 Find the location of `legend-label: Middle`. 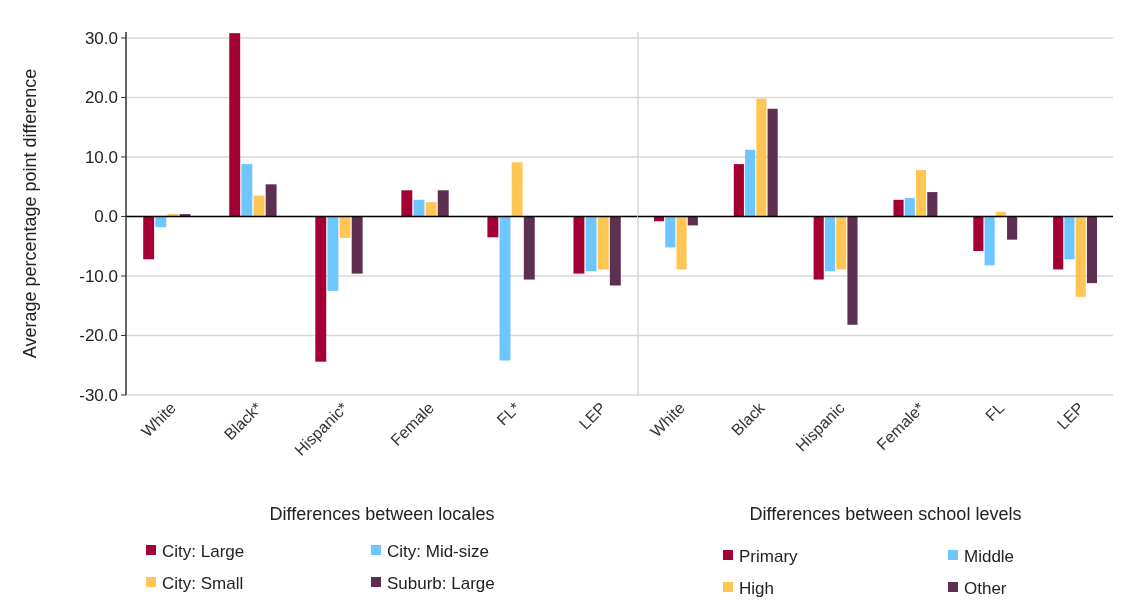

legend-label: Middle is located at coordinates (989, 556).